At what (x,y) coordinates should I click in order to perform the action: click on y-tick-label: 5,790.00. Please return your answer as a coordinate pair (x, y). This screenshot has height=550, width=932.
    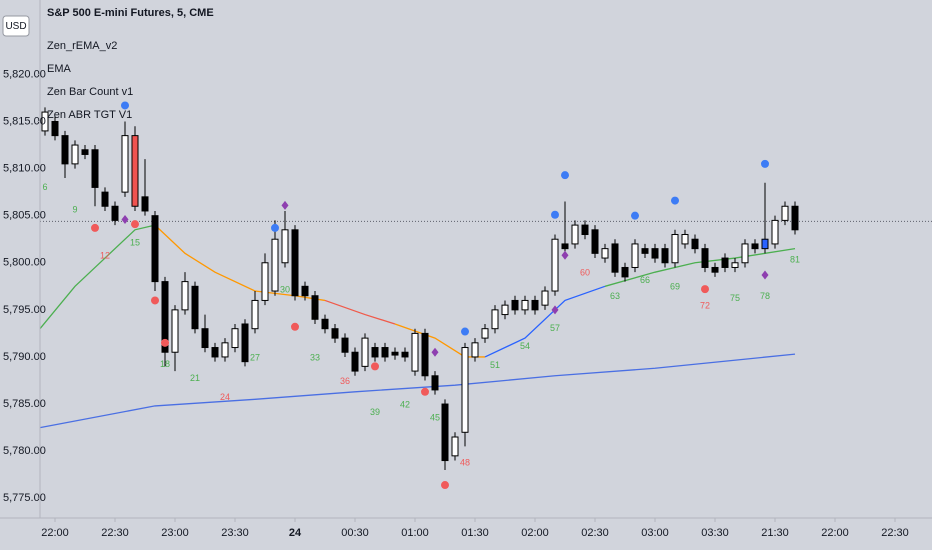
    Looking at the image, I should click on (24, 357).